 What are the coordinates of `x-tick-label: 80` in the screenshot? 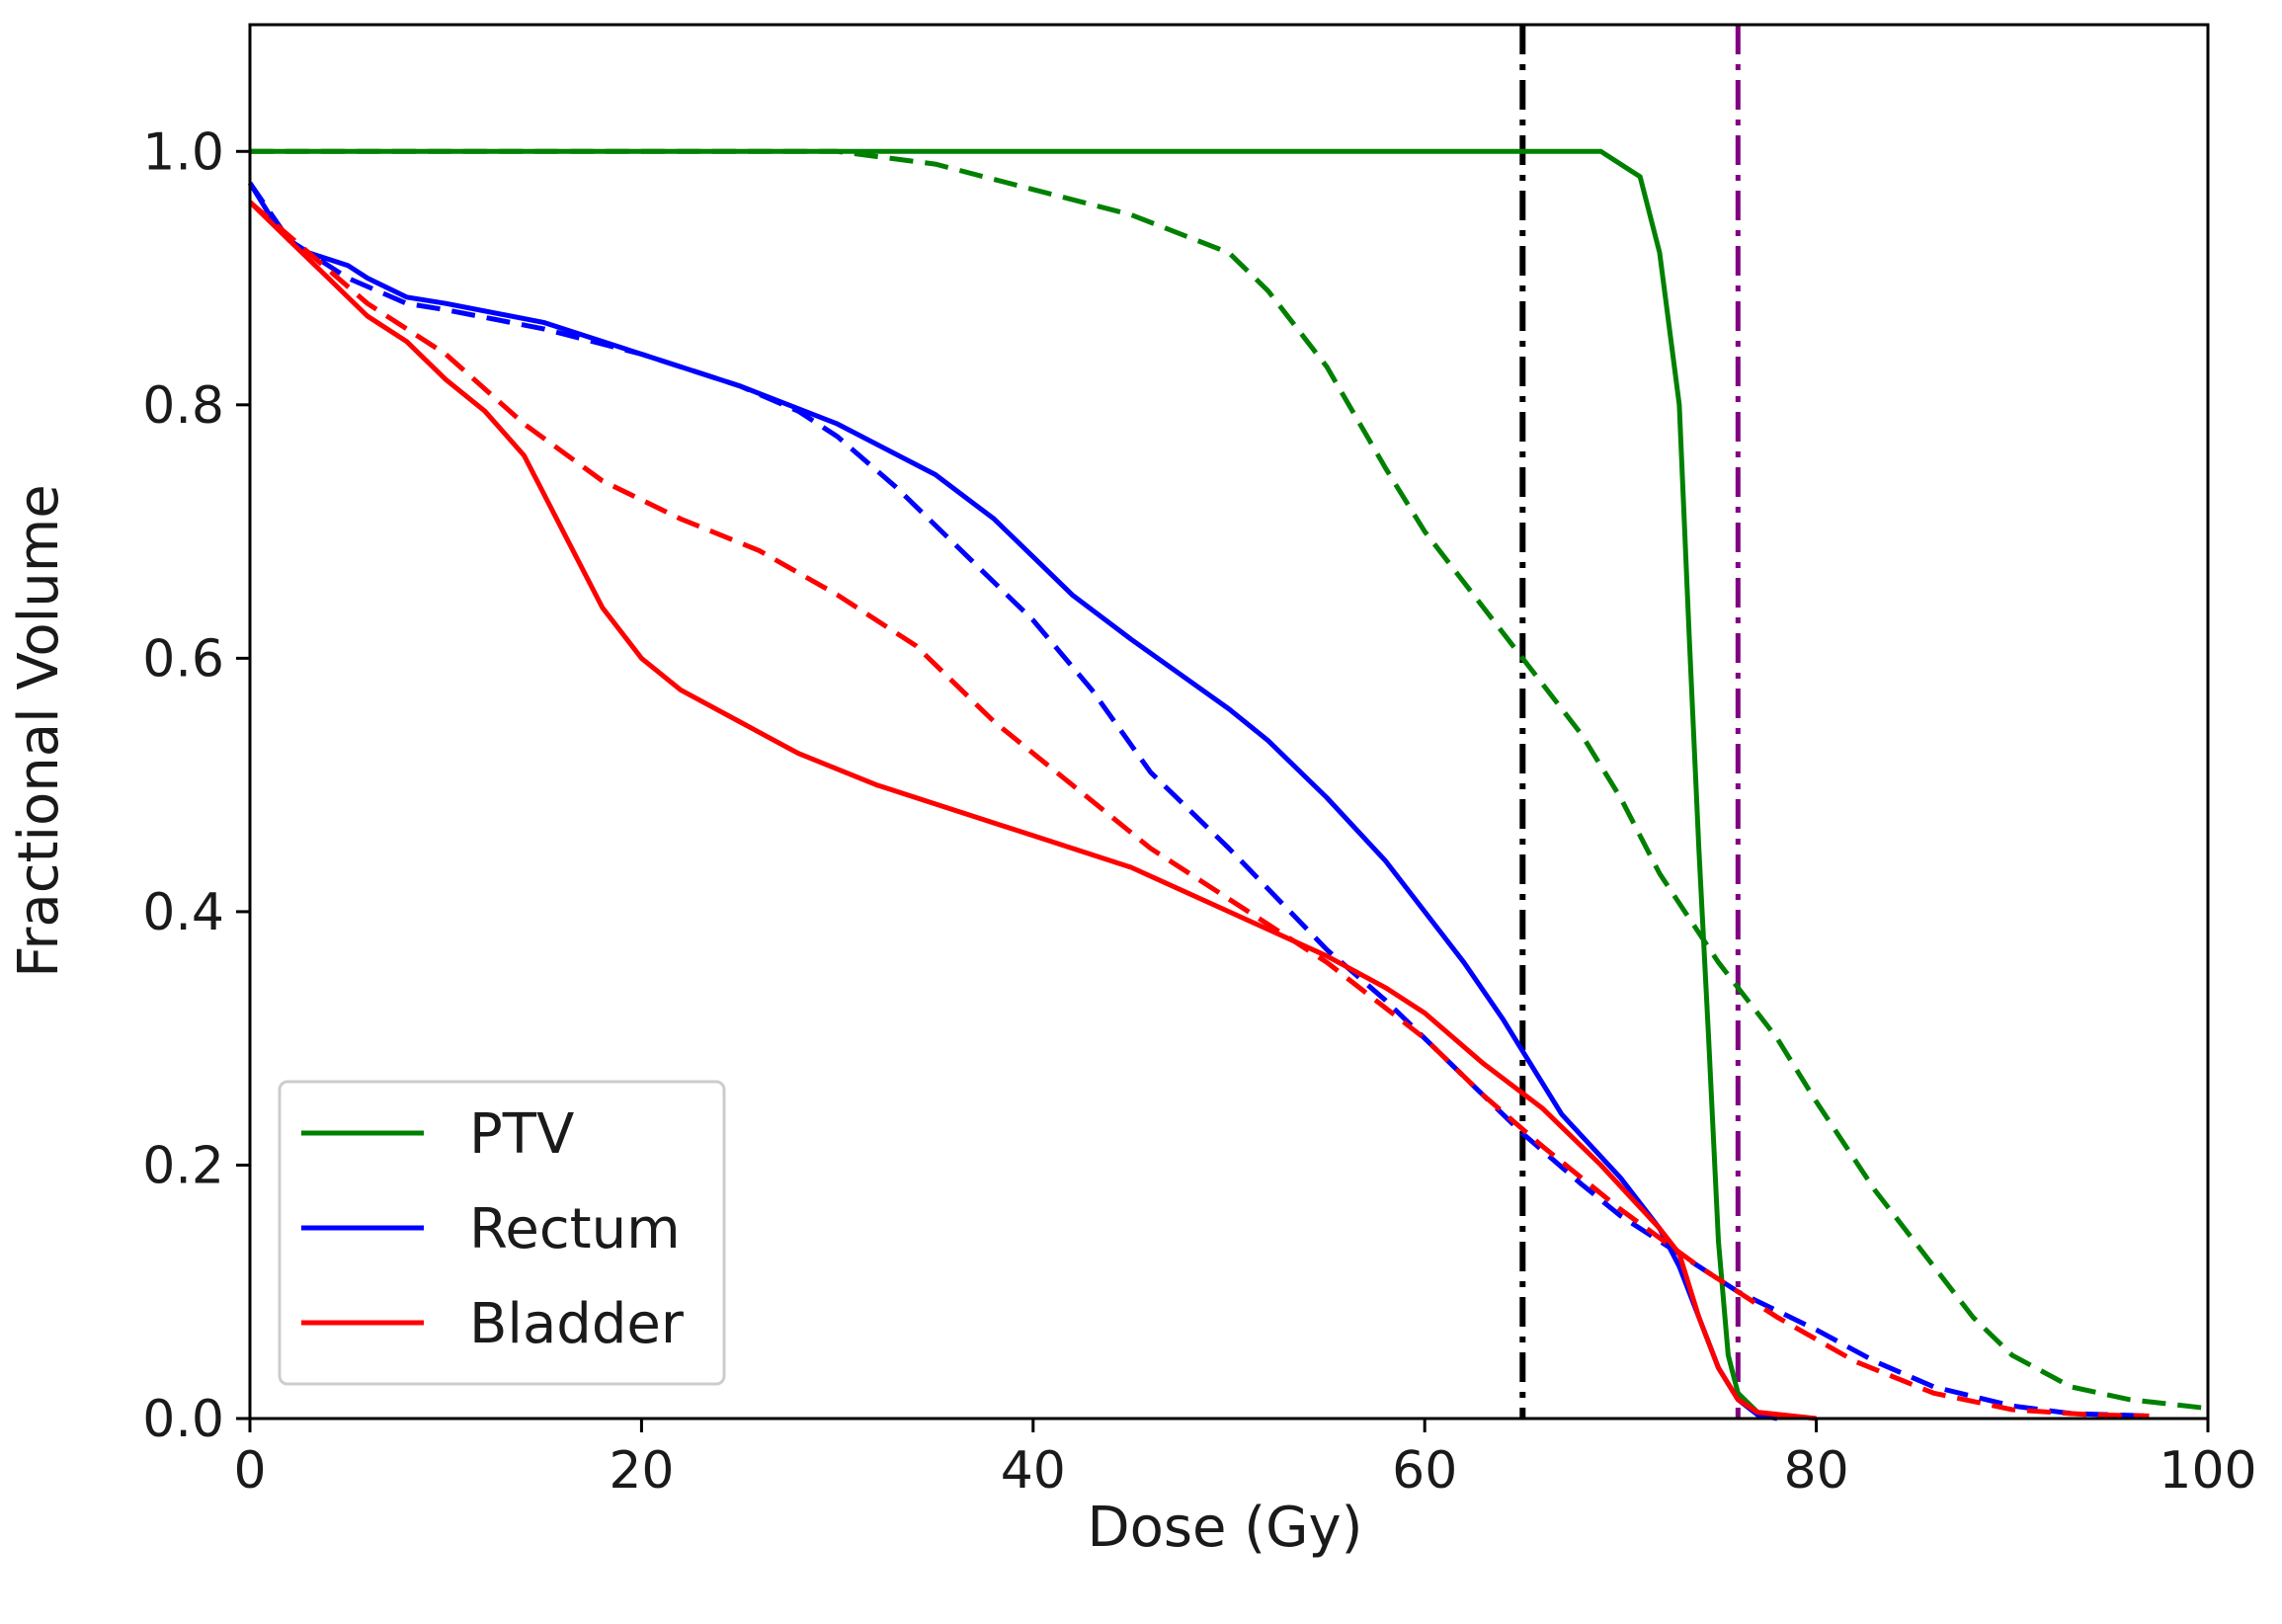 It's located at (1816, 1471).